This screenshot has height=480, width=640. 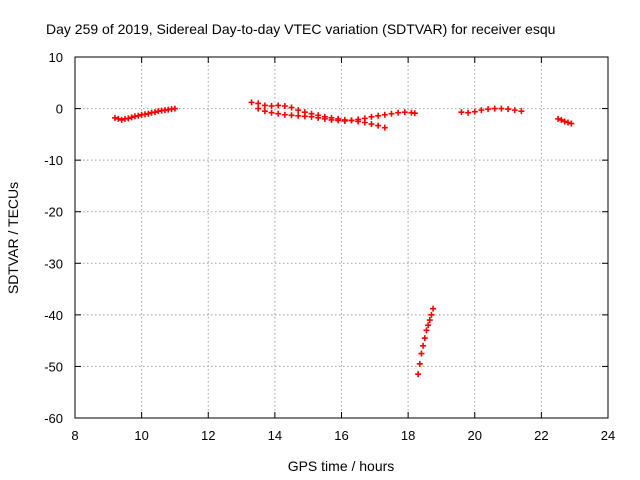 What do you see at coordinates (56, 57) in the screenshot?
I see `y-tick-label: 10` at bounding box center [56, 57].